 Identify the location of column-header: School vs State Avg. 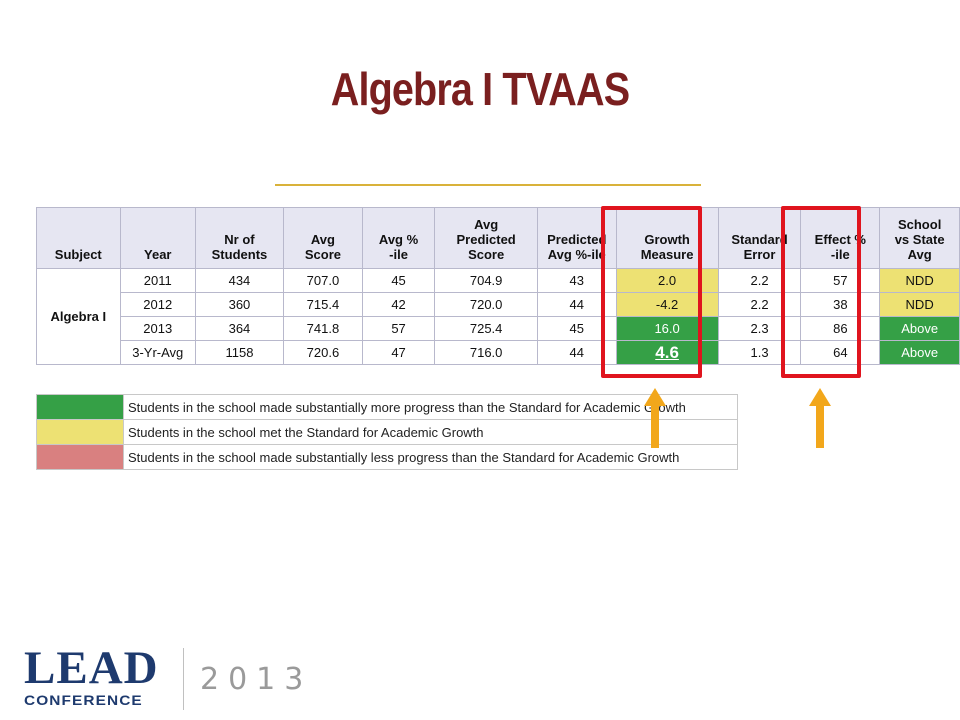
(919, 238).